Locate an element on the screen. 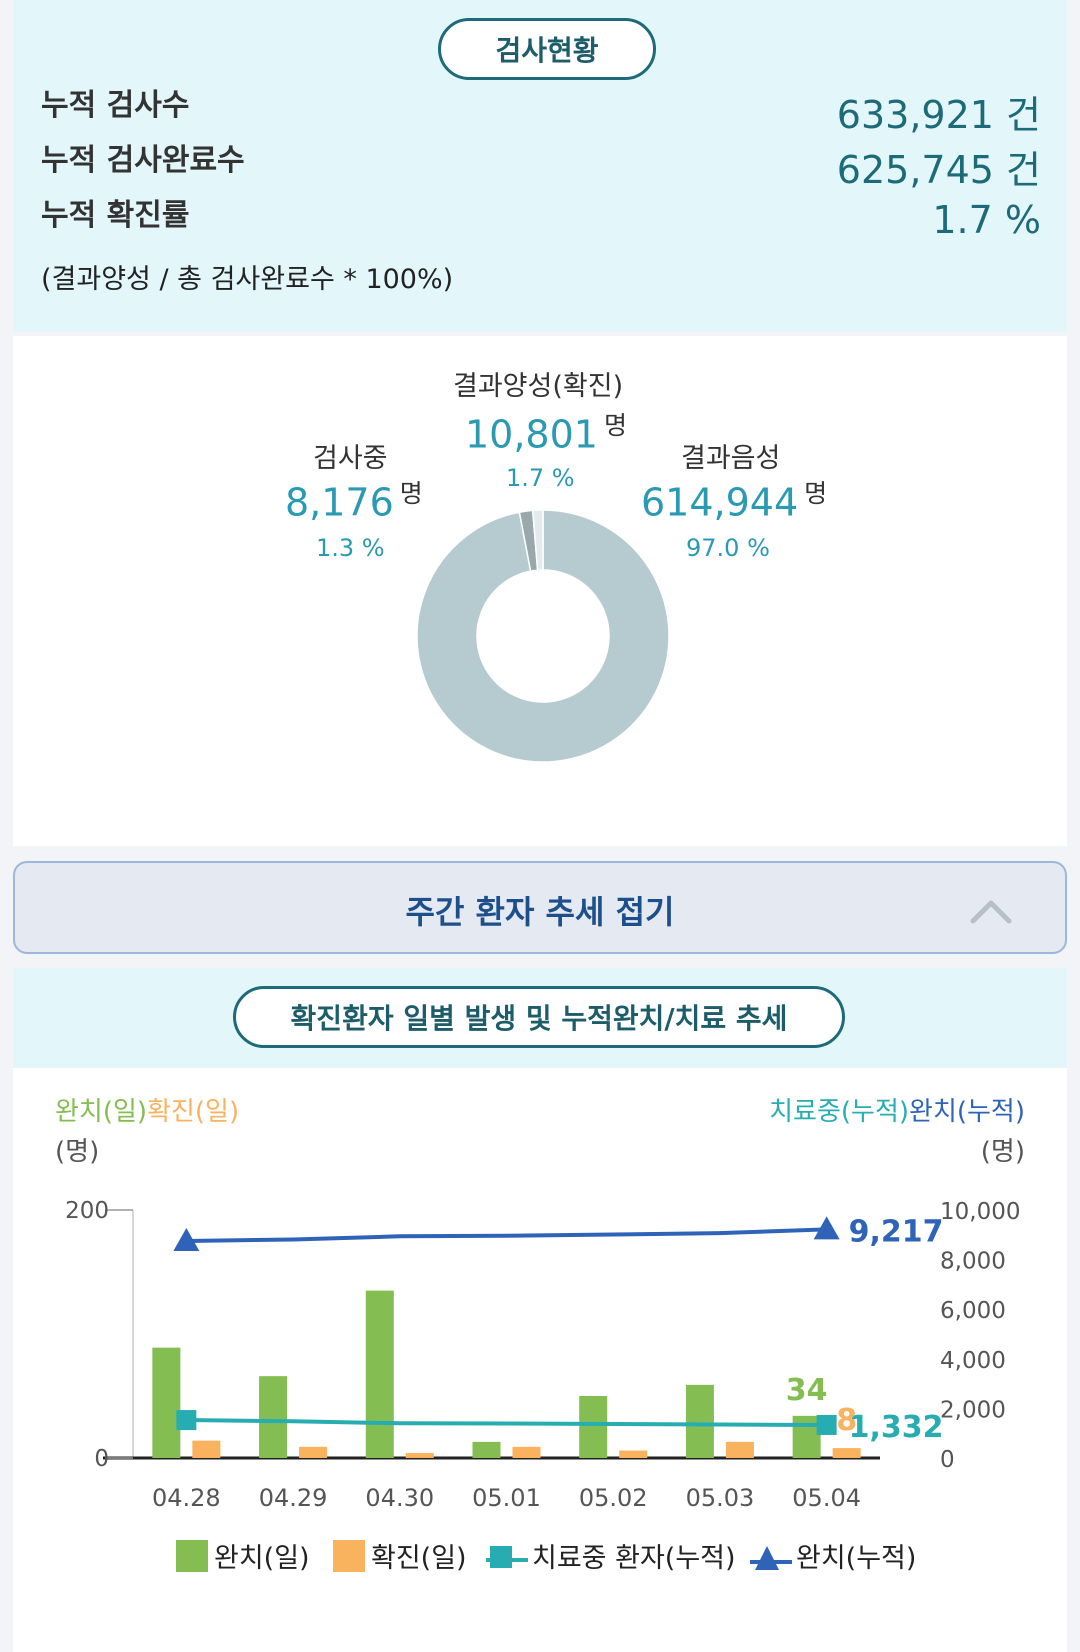 This screenshot has height=1652, width=1080. left-axis-title-recovered: 완치(일) is located at coordinates (101, 1112).